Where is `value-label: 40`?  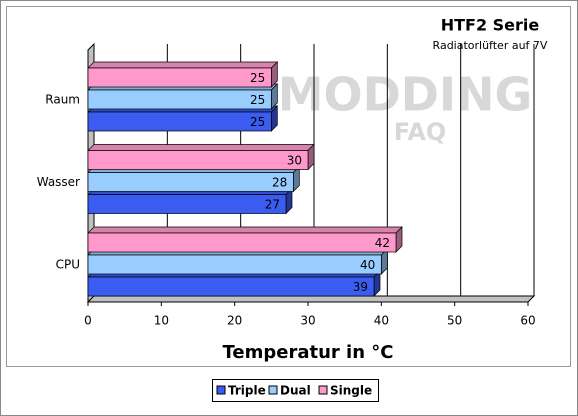
value-label: 40 is located at coordinates (367, 265).